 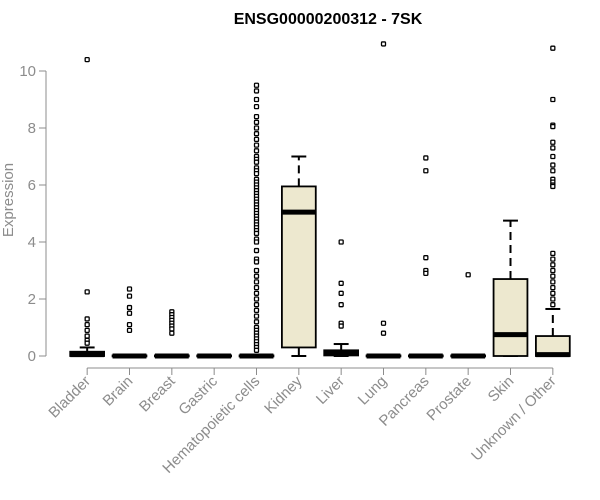 I want to click on x-tick-label: Liver, so click(x=330, y=390).